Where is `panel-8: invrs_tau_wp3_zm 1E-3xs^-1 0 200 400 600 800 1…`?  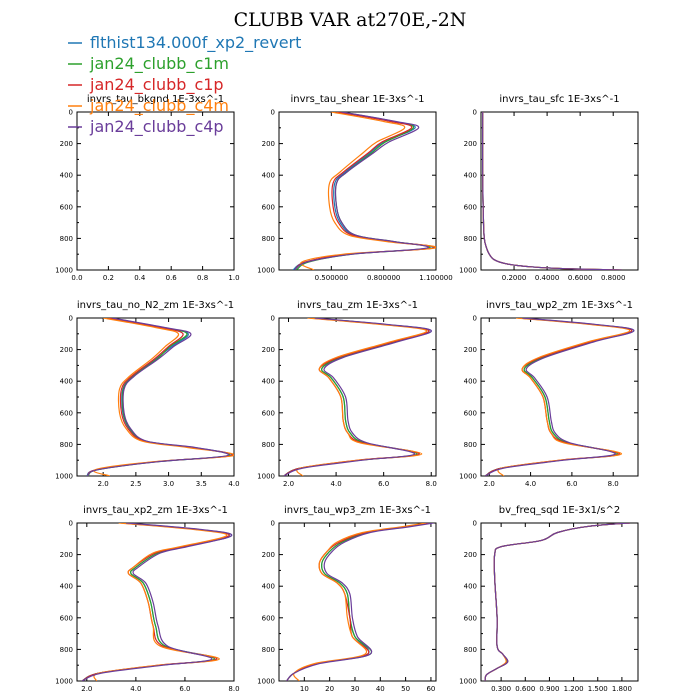
panel-8: invrs_tau_wp3_zm 1E-3xs^-1 0 200 400 600 800 1… is located at coordinates (347, 599).